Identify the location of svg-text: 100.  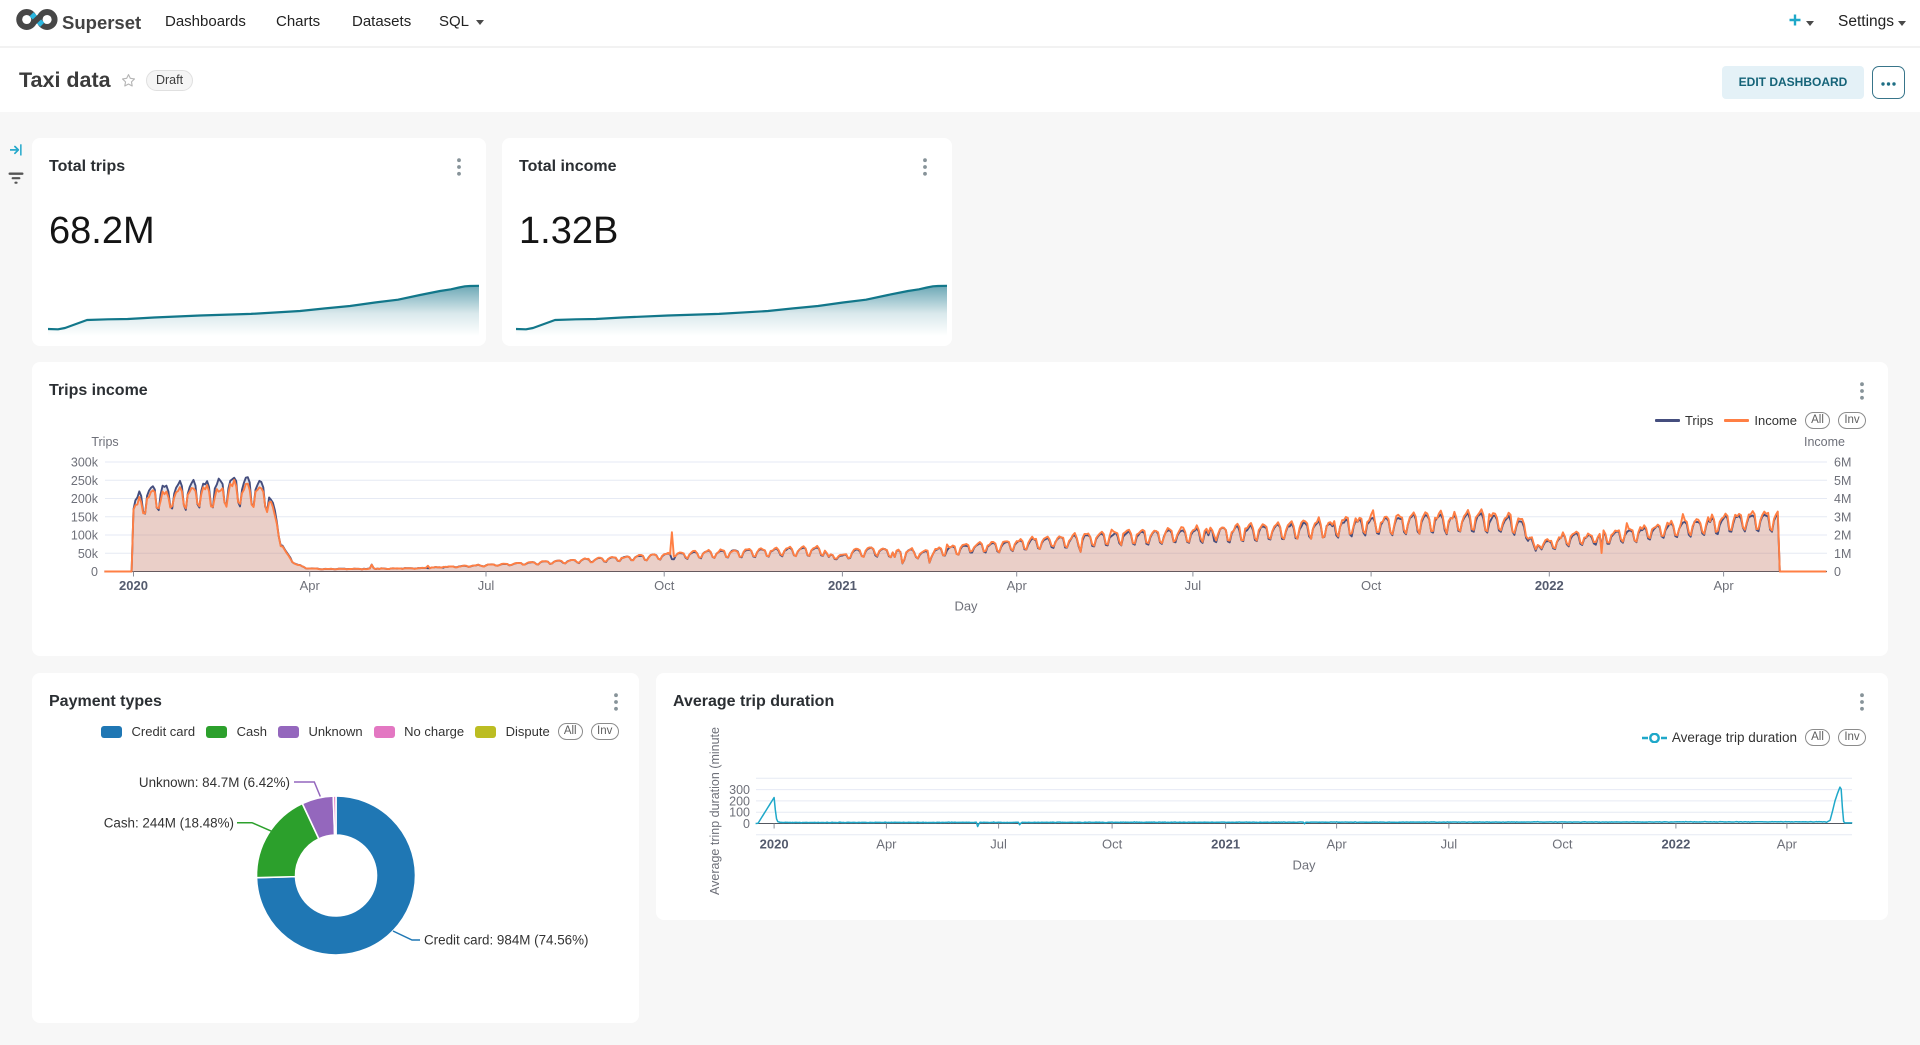
(739, 813).